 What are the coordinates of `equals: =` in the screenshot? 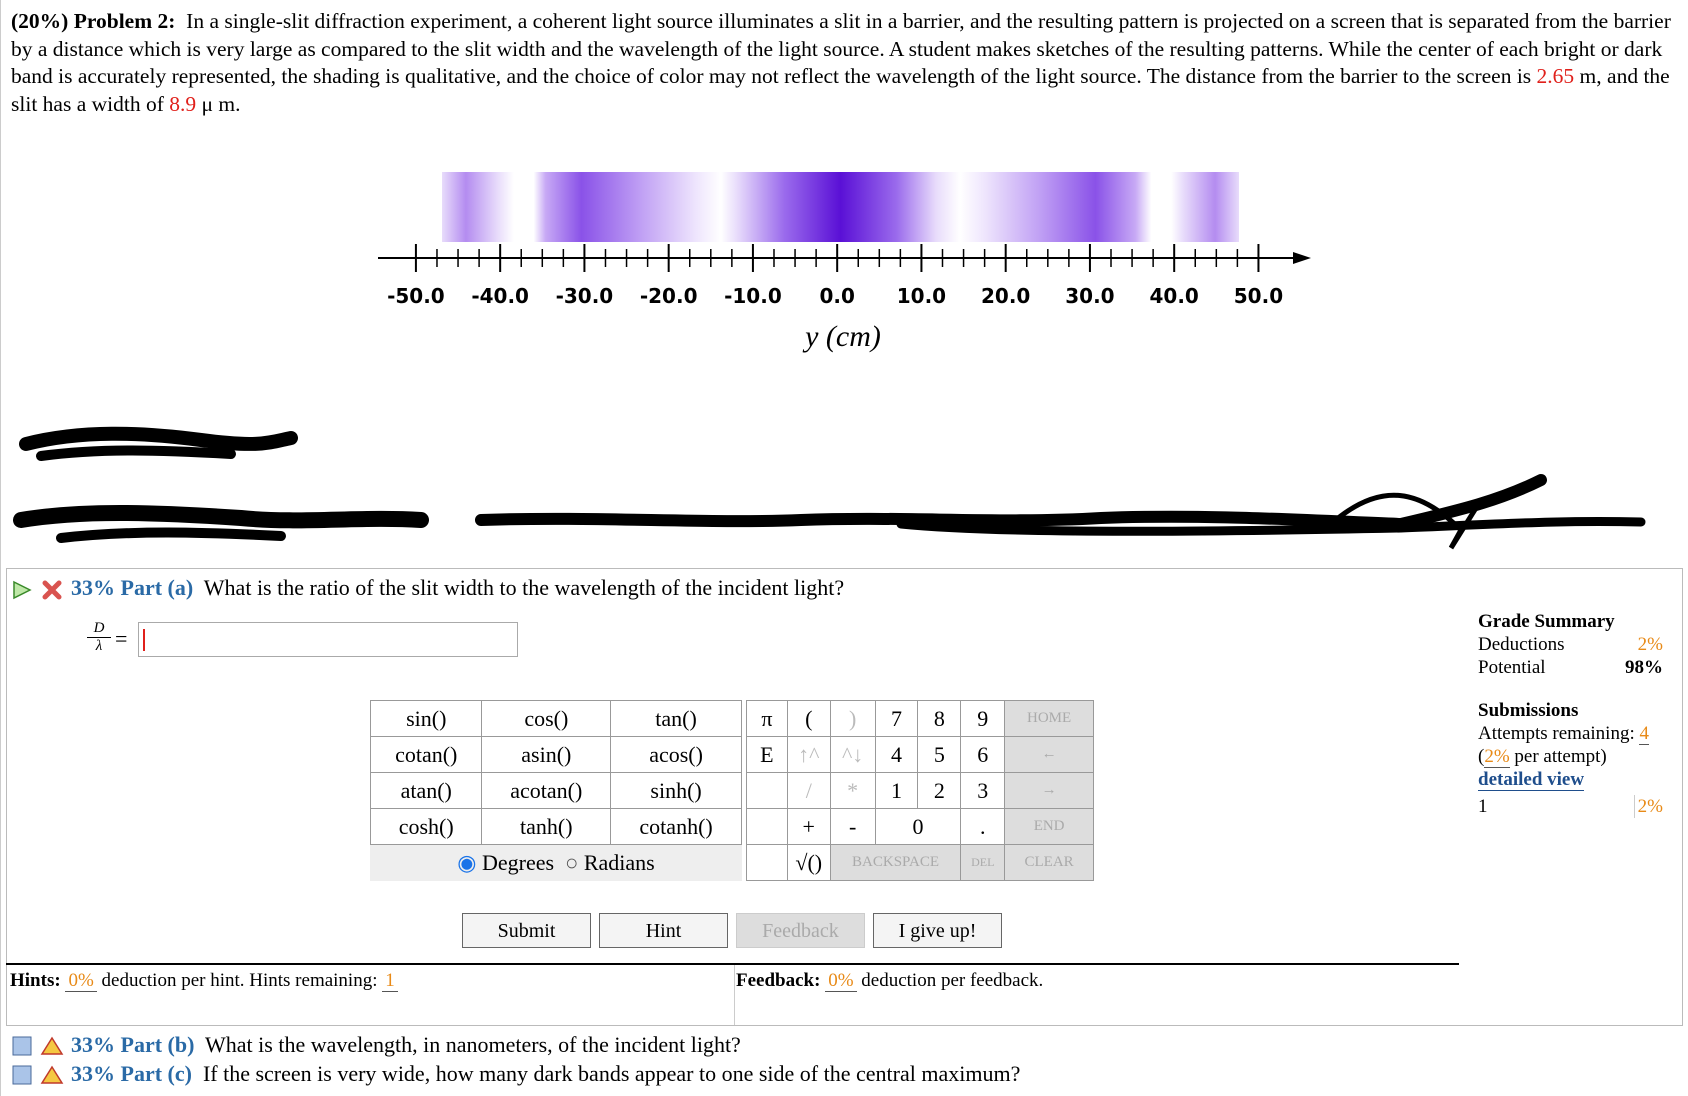 It's located at (121, 638).